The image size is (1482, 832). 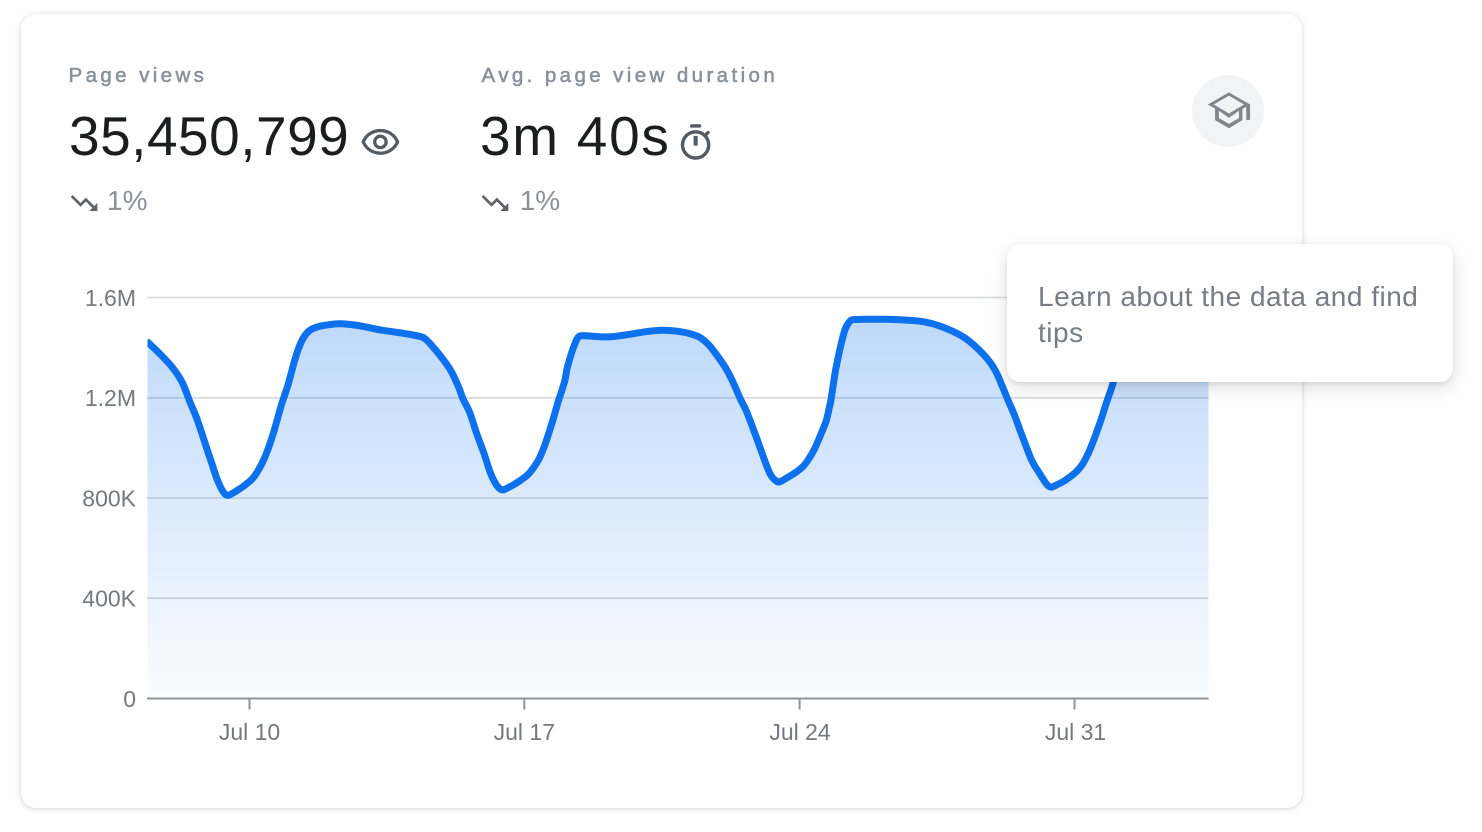 I want to click on svg-text: 0, so click(x=129, y=699).